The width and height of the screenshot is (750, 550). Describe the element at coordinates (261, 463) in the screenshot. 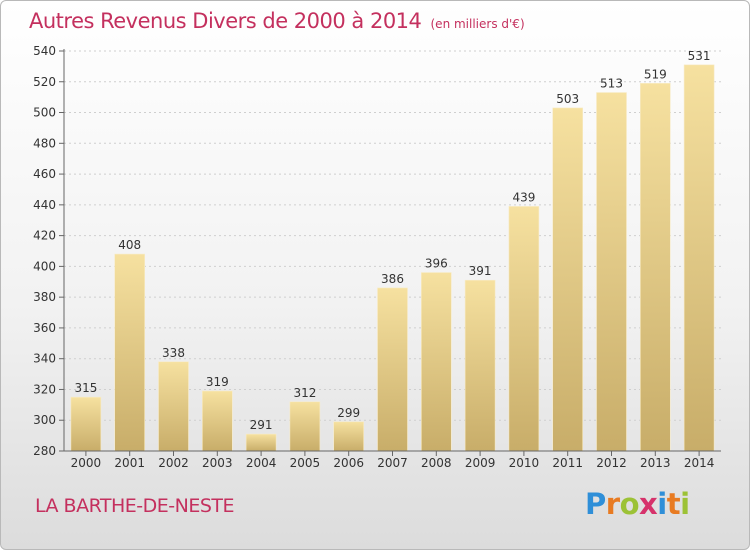

I see `x-tick-label: 2004` at that location.